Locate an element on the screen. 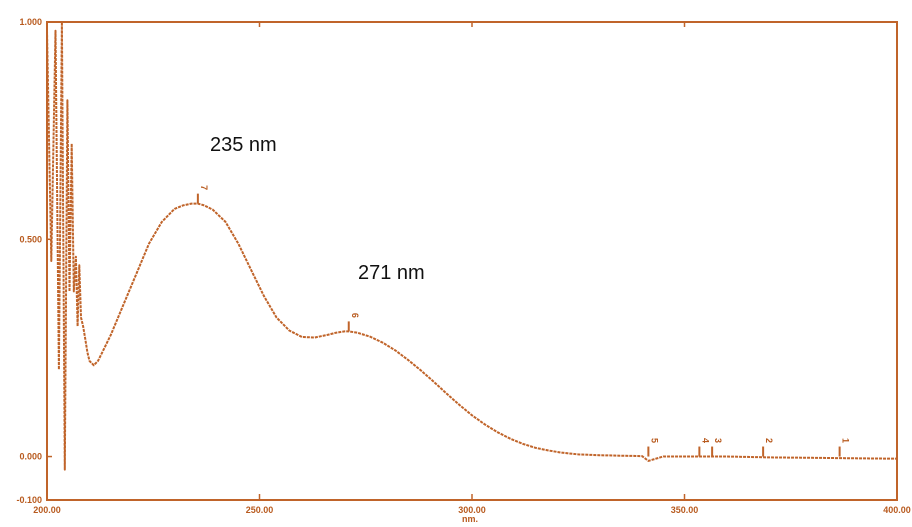 Image resolution: width=912 pixels, height=527 pixels. x-tick-label: 400.00 is located at coordinates (897, 510).